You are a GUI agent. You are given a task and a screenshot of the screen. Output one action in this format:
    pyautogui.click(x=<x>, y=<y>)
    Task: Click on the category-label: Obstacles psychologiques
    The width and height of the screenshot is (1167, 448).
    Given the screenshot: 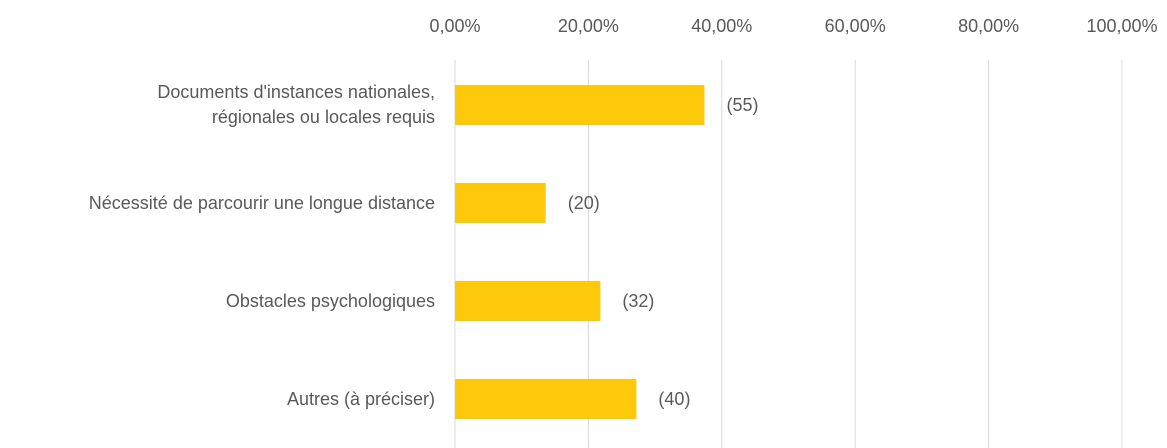 What is the action you would take?
    pyautogui.click(x=330, y=300)
    